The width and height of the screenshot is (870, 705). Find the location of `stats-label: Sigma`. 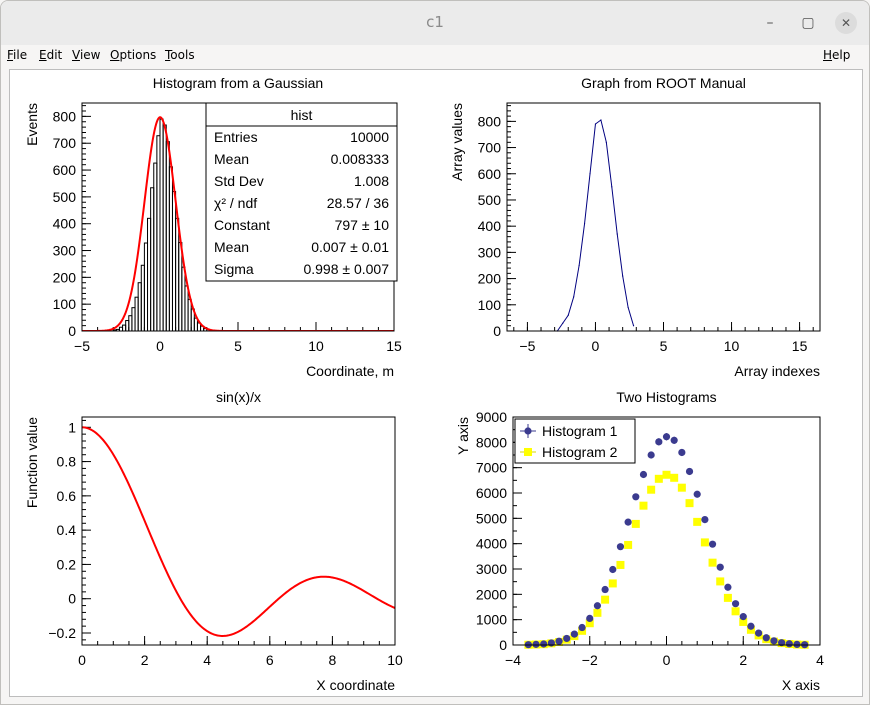

stats-label: Sigma is located at coordinates (234, 269).